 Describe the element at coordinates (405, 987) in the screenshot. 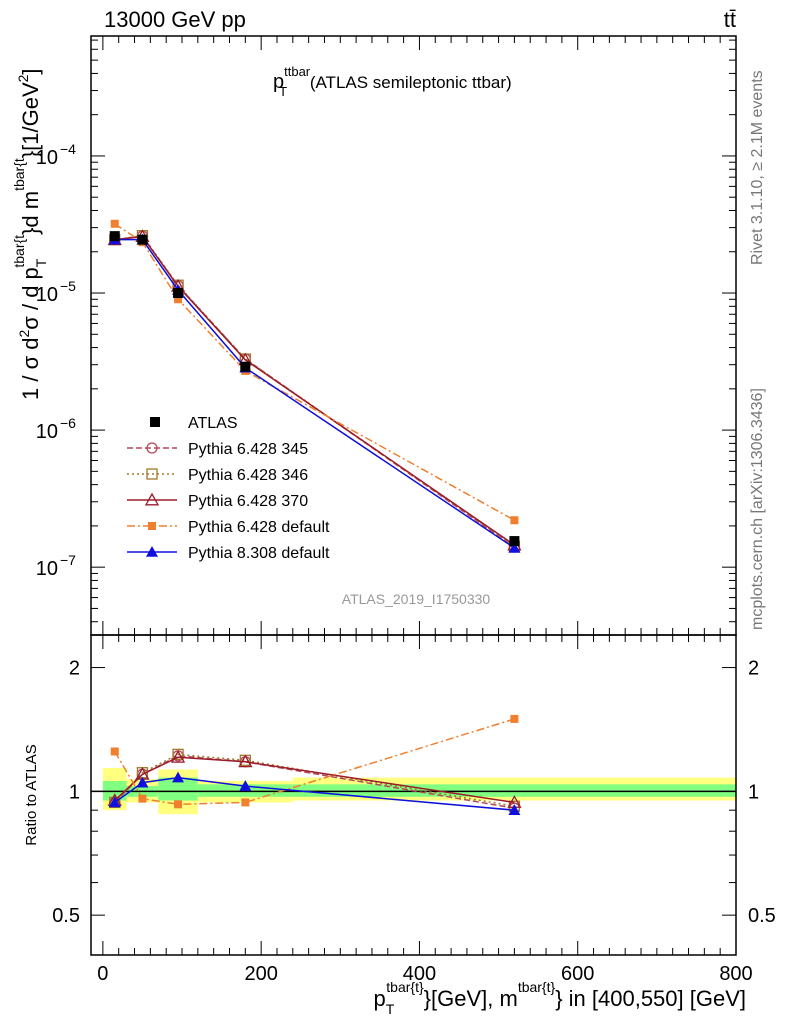

I see `xlabel-sup1: tbar{t}` at that location.